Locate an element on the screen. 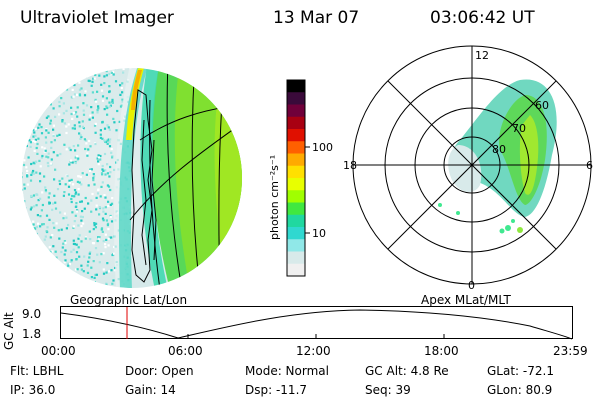 This screenshot has width=600, height=400. time-tick-4: 23:59 is located at coordinates (570, 351).